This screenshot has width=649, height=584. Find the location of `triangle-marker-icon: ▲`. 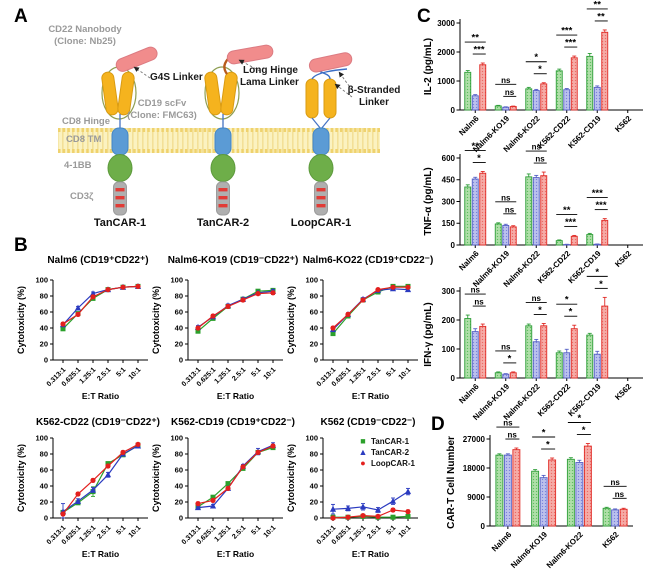

triangle-marker-icon: ▲ is located at coordinates (363, 452).